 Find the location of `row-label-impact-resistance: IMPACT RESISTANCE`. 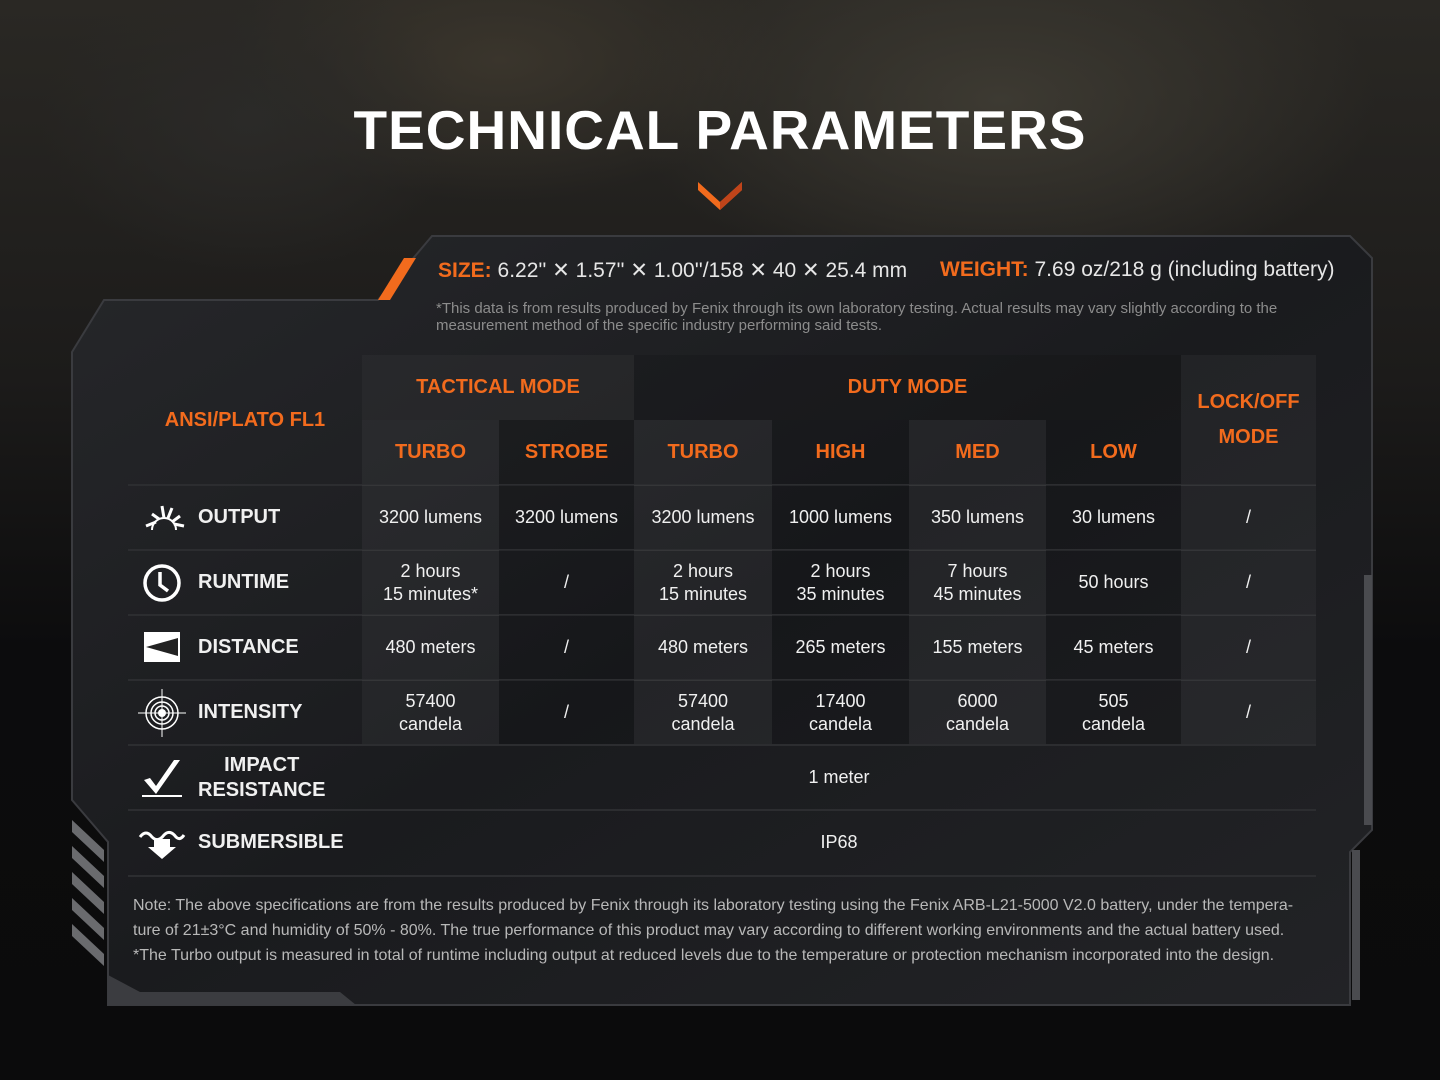

row-label-impact-resistance: IMPACT RESISTANCE is located at coordinates (245, 777).